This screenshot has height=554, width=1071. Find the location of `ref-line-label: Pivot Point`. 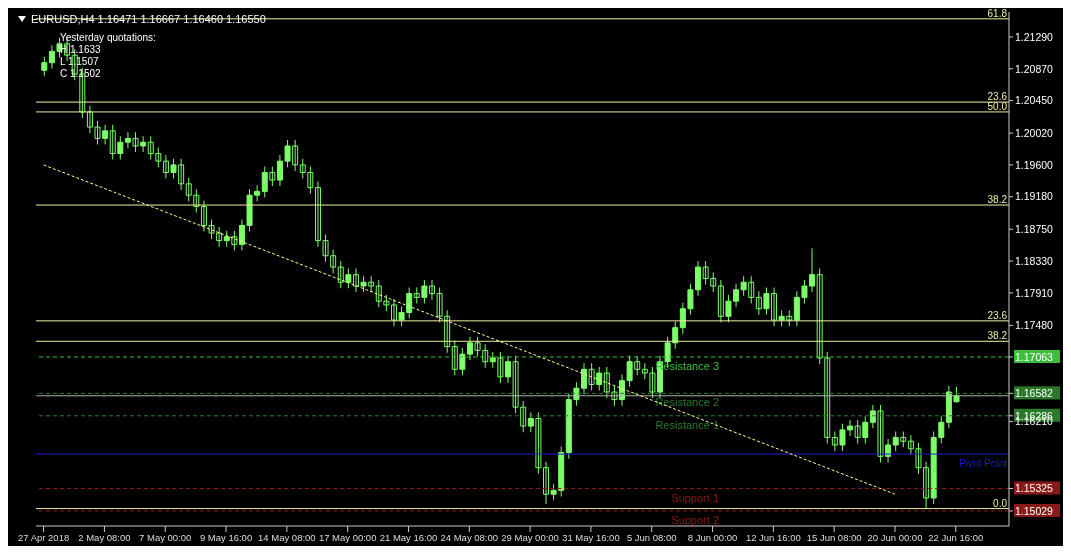

ref-line-label: Pivot Point is located at coordinates (983, 464).